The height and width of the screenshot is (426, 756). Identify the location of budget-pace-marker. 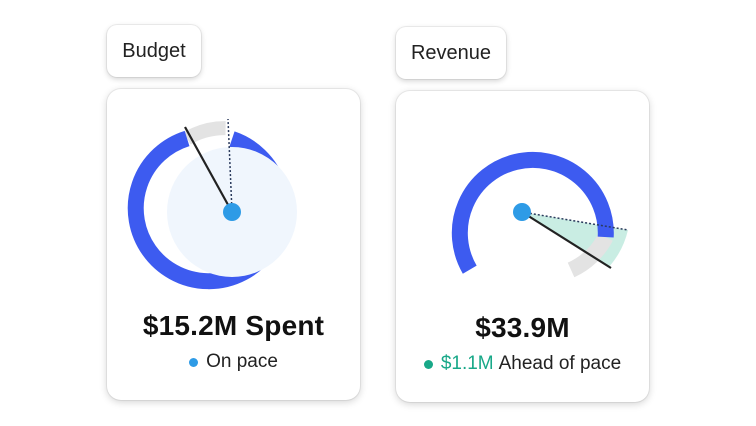
(230, 165).